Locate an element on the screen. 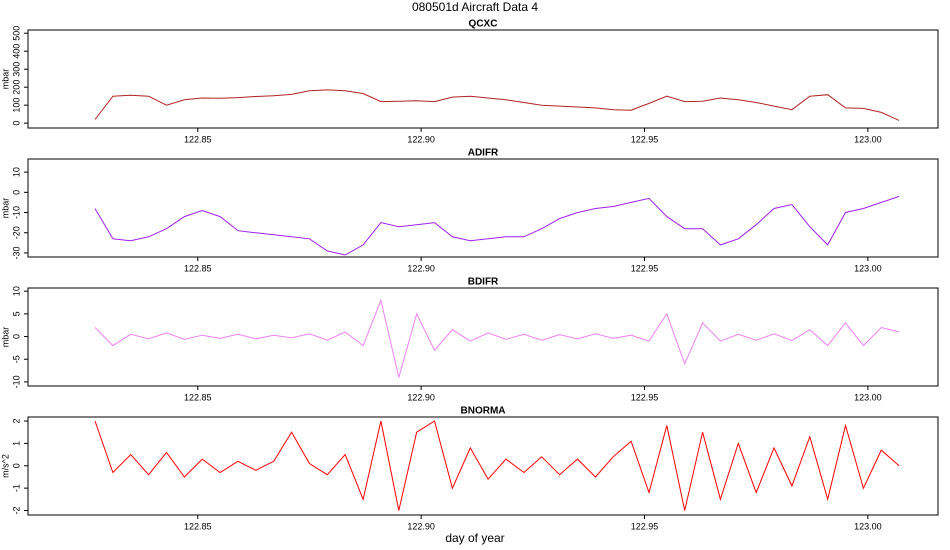 The image size is (950, 550). y-axis-label: m/s^2 is located at coordinates (5, 466).